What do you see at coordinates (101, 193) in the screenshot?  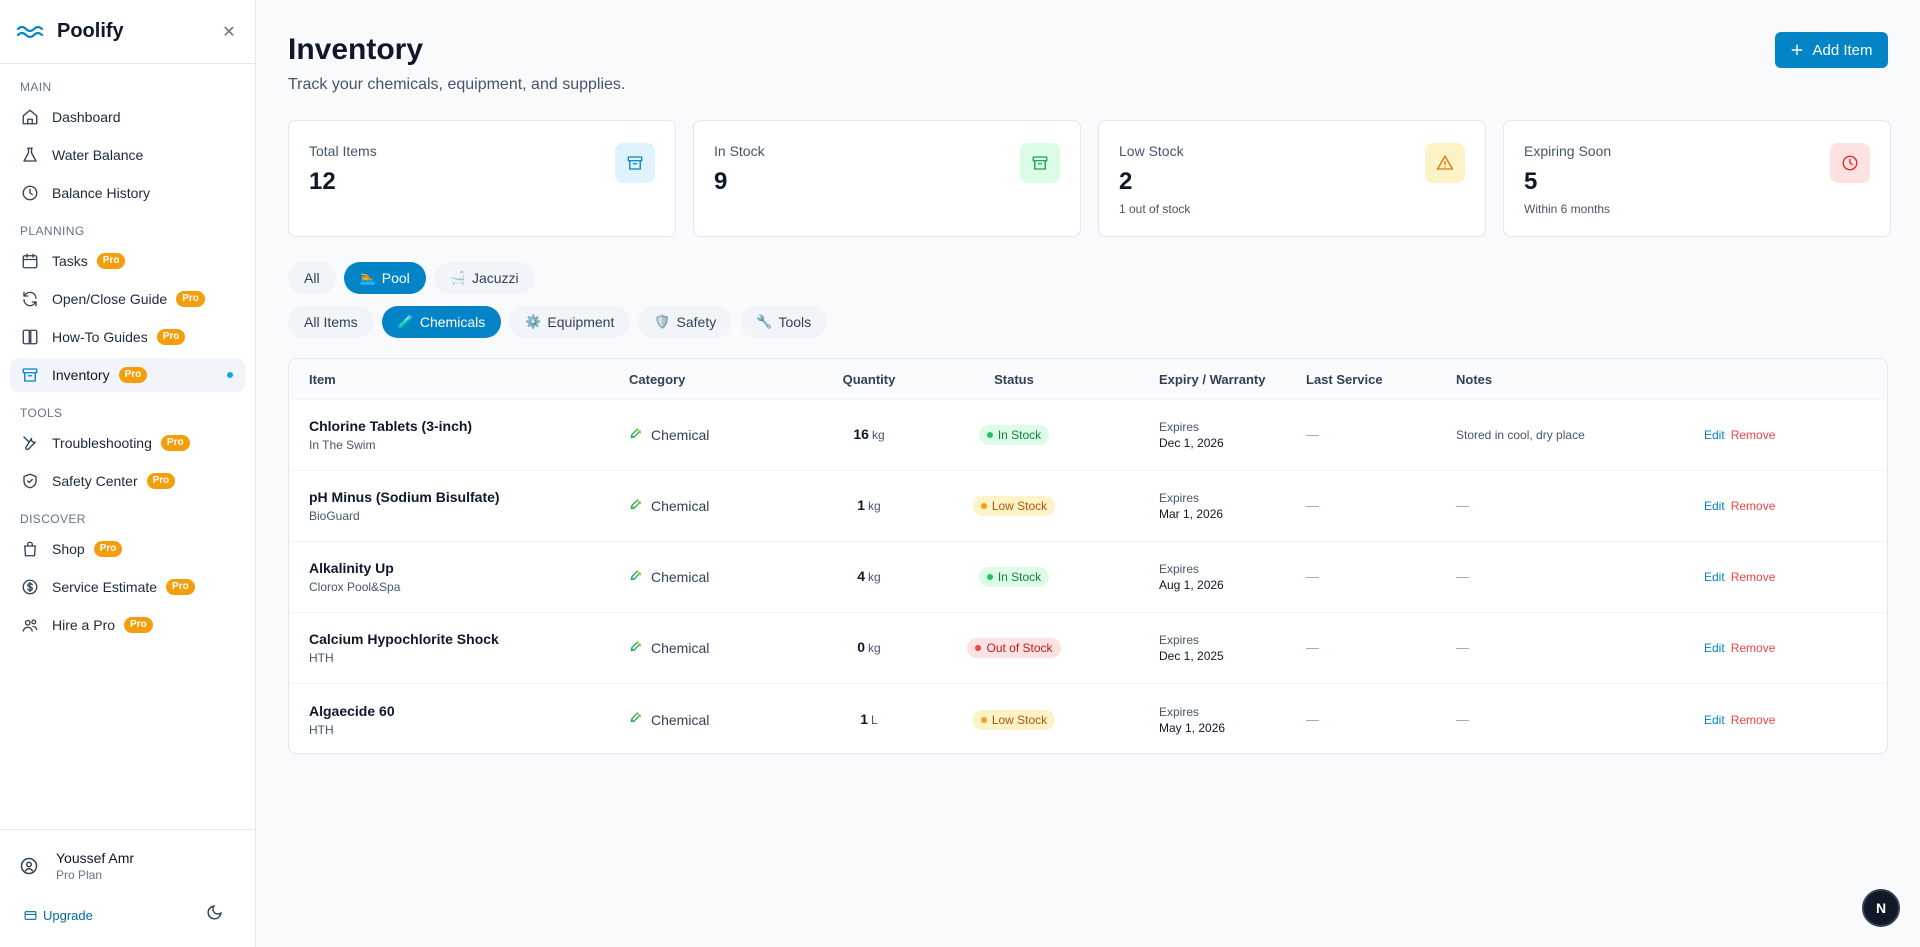 I see `sidebar-item-label: Balance History` at bounding box center [101, 193].